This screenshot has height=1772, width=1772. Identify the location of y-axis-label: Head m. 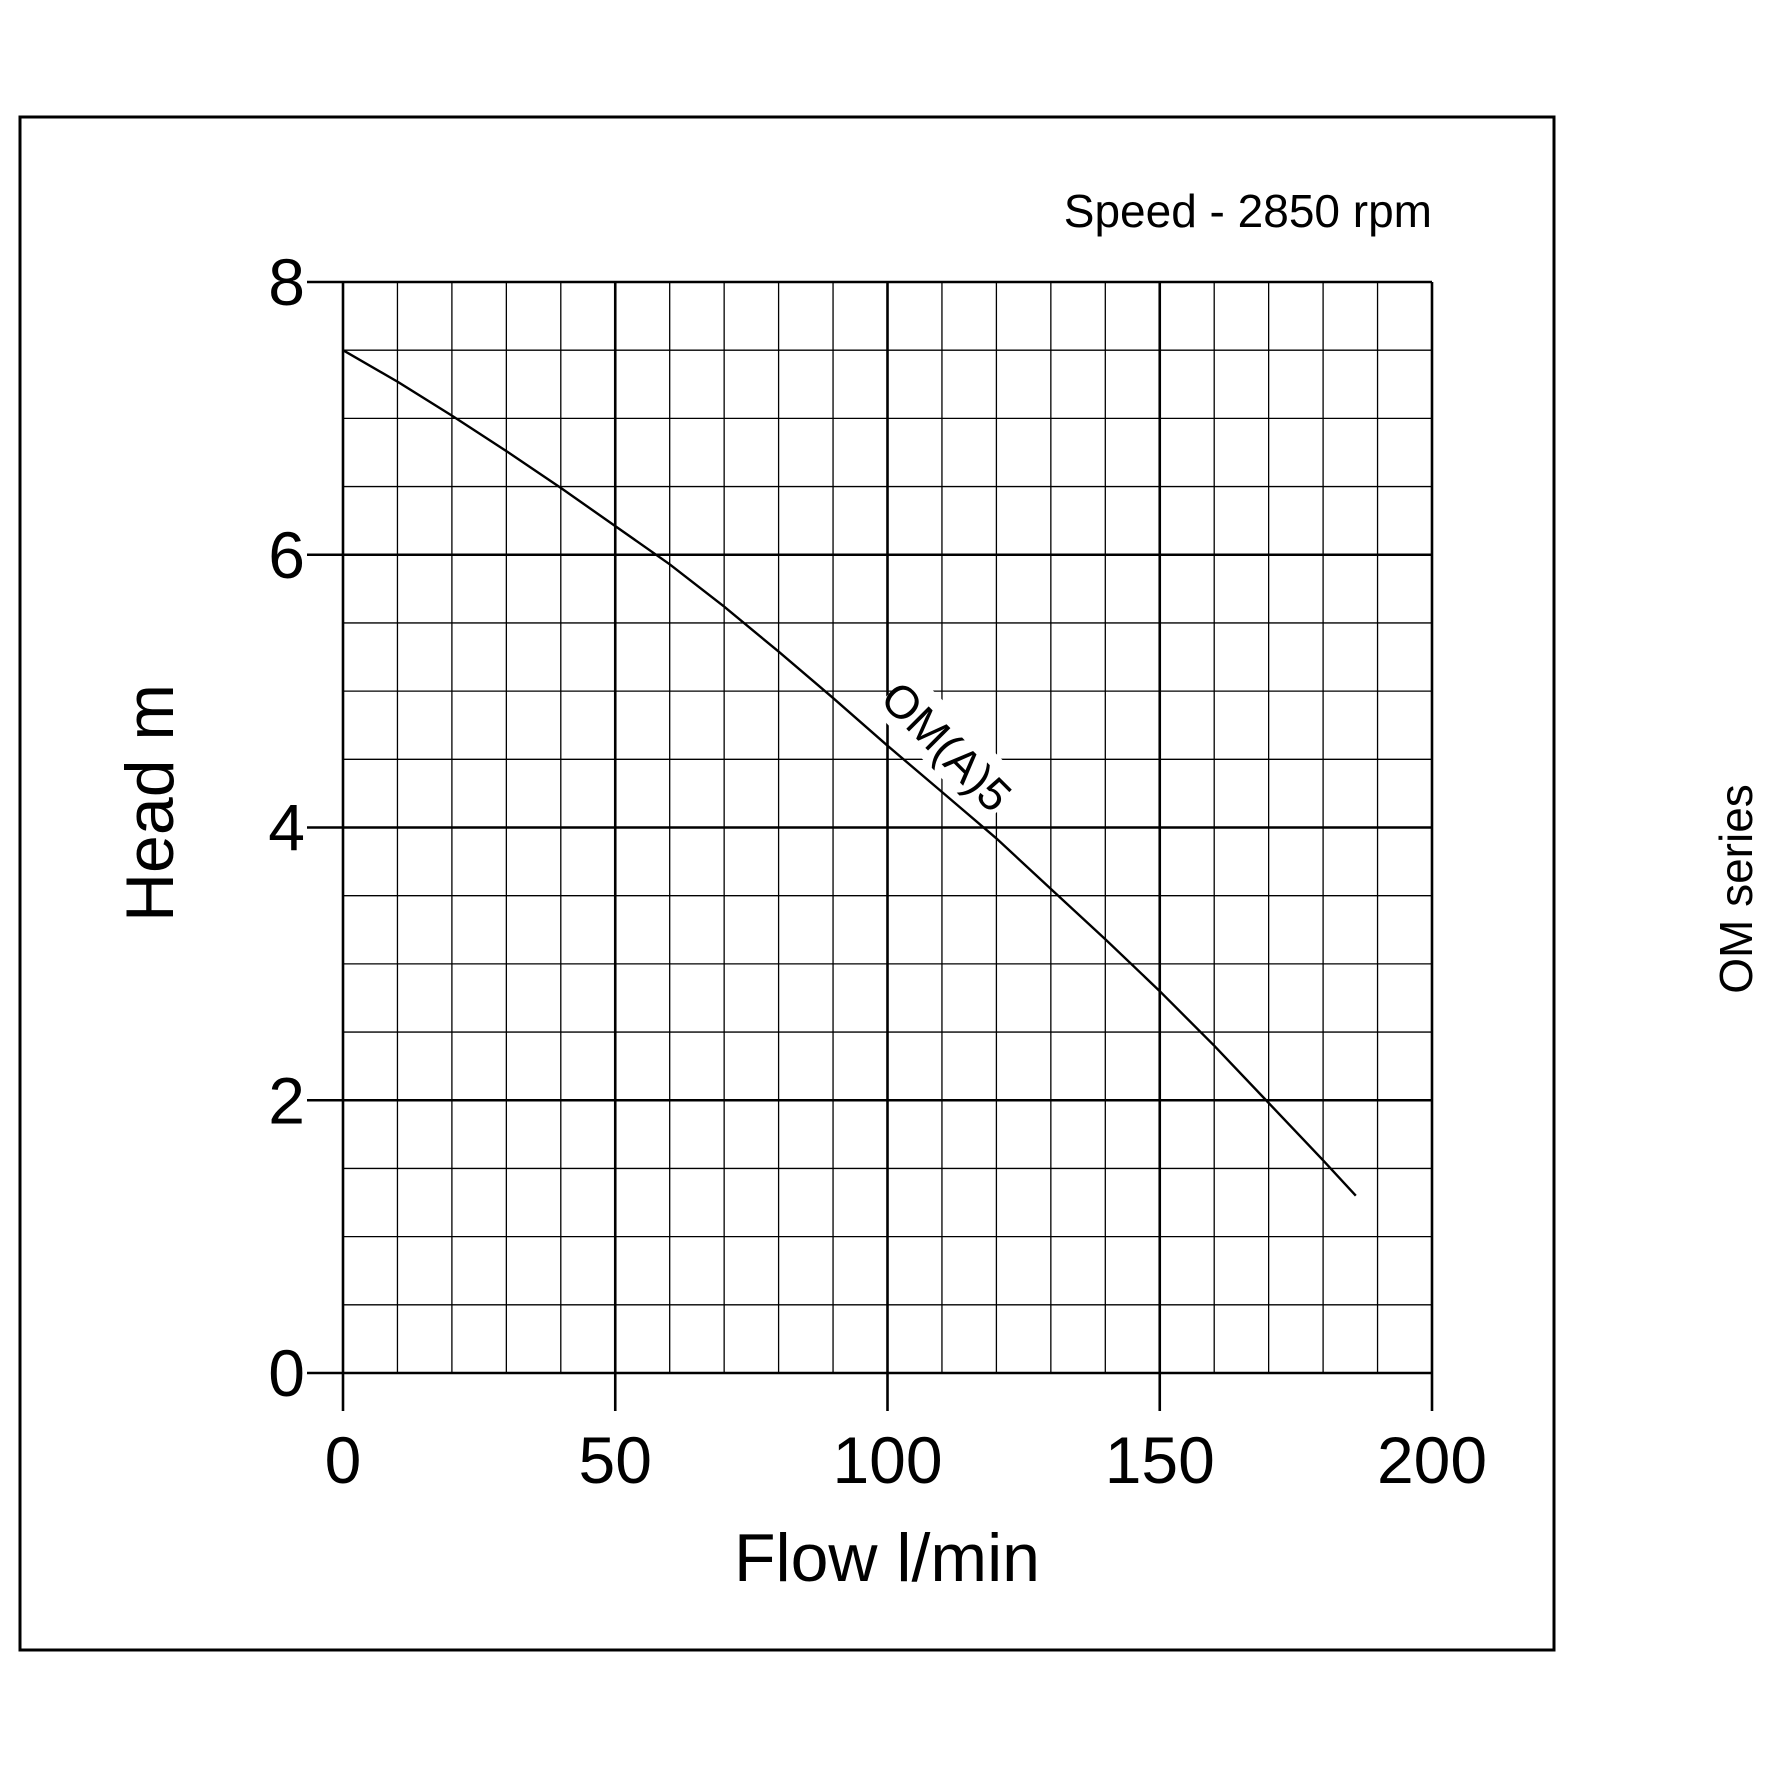
(150, 803).